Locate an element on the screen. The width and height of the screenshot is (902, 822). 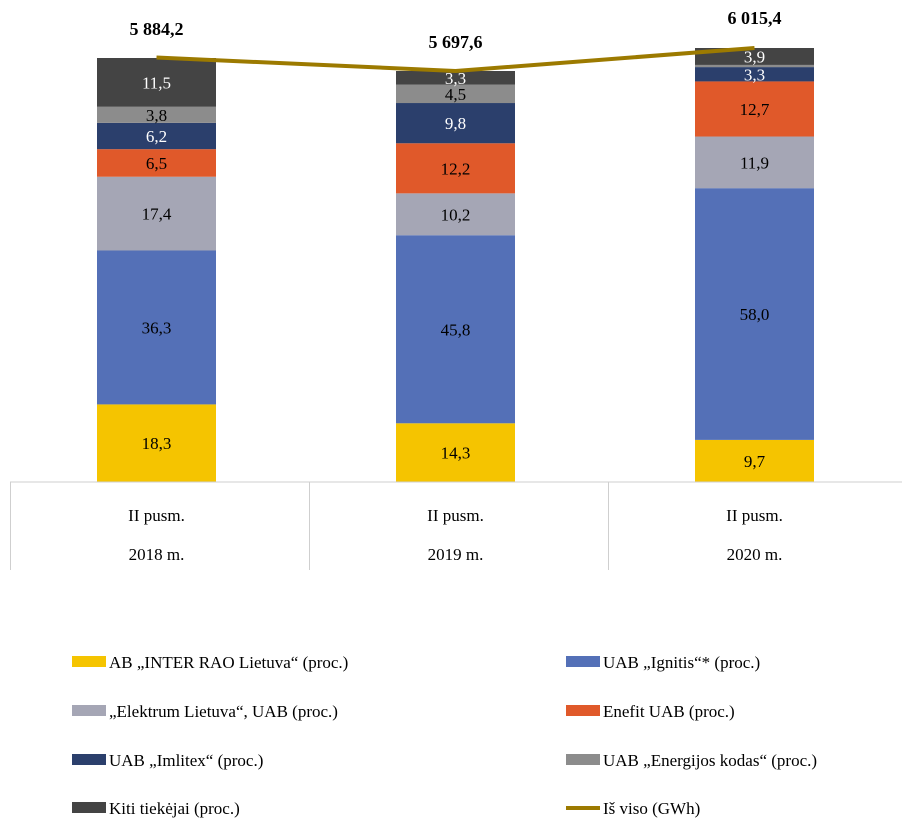
segment-data-label: 14,3 is located at coordinates (456, 453).